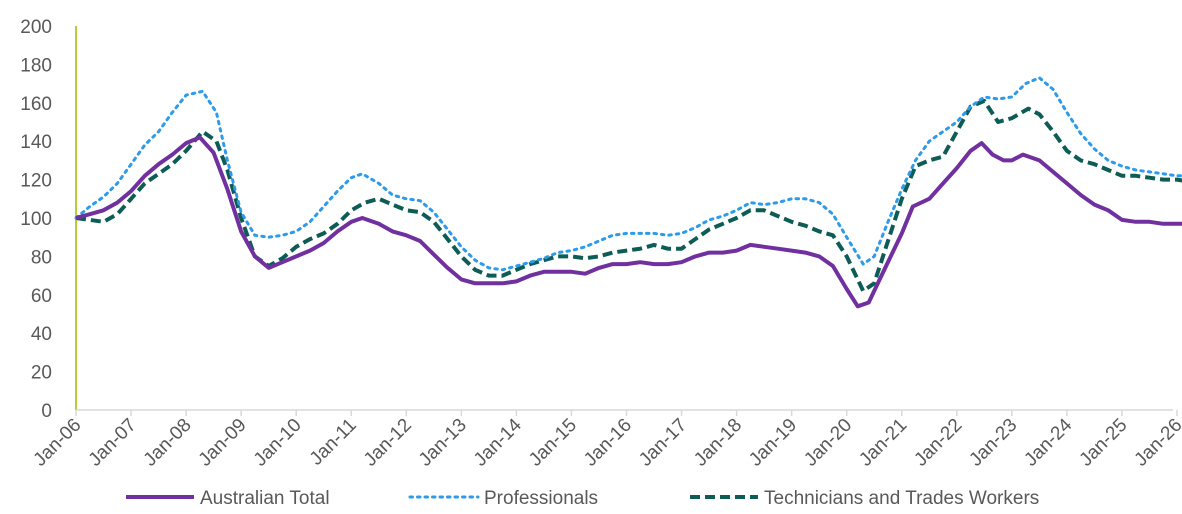  I want to click on x-tick-label: Jan-06, so click(58, 443).